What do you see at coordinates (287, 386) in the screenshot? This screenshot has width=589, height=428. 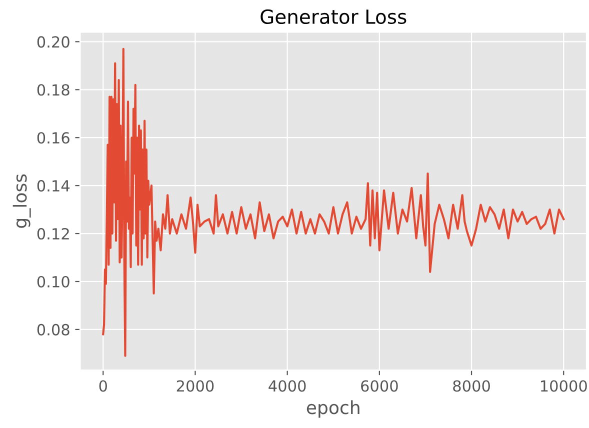 I see `x-tick-label: 4000` at bounding box center [287, 386].